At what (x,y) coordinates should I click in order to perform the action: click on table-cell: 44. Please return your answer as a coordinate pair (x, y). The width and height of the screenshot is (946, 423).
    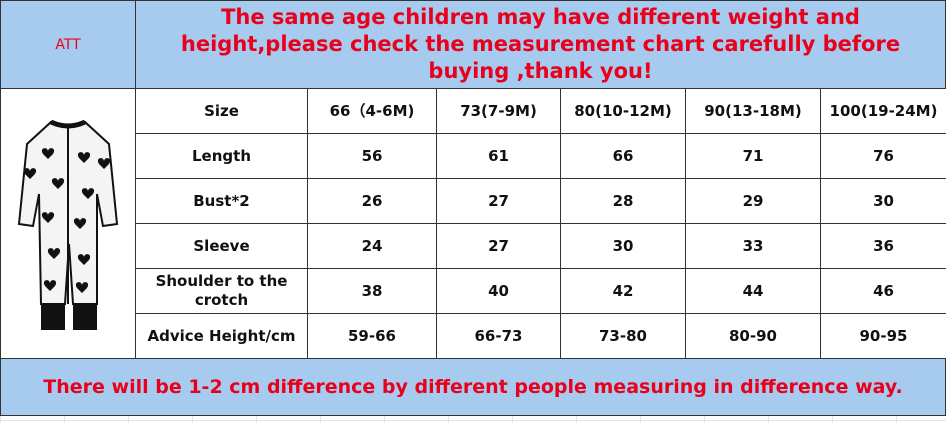
    Looking at the image, I should click on (753, 291).